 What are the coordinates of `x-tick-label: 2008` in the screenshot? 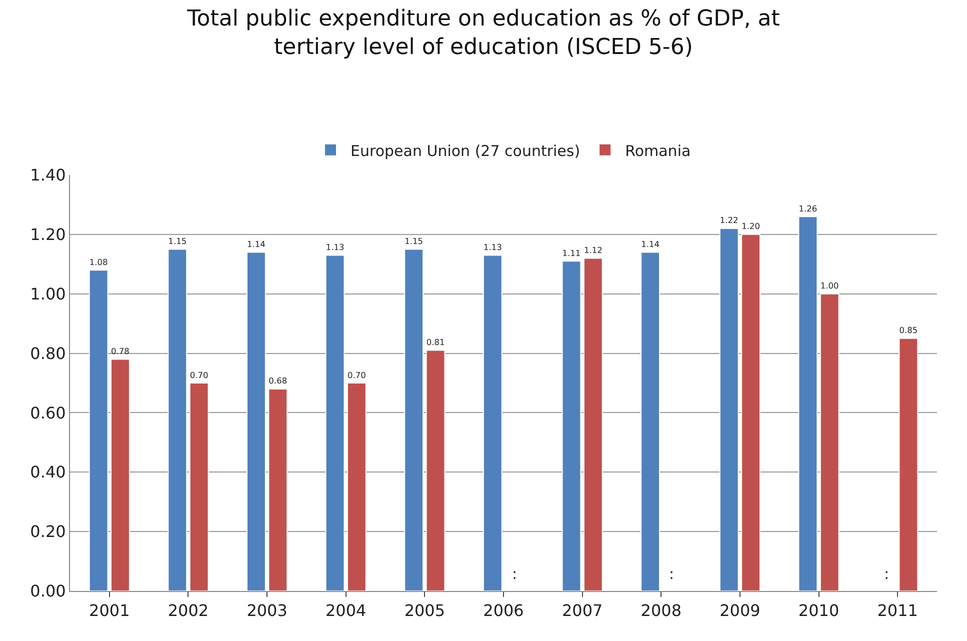 It's located at (661, 610).